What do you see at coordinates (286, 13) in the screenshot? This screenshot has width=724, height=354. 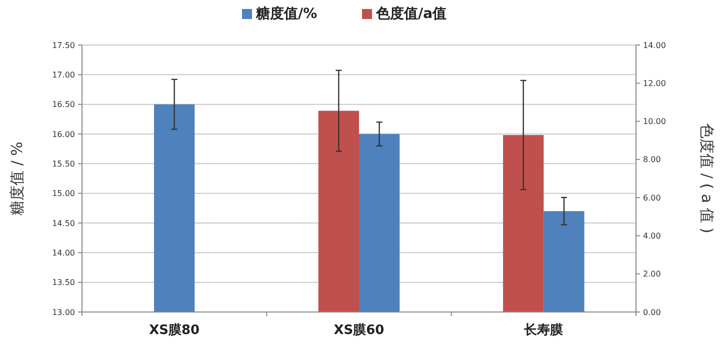 I see `legend-label: 糖度值/%` at bounding box center [286, 13].